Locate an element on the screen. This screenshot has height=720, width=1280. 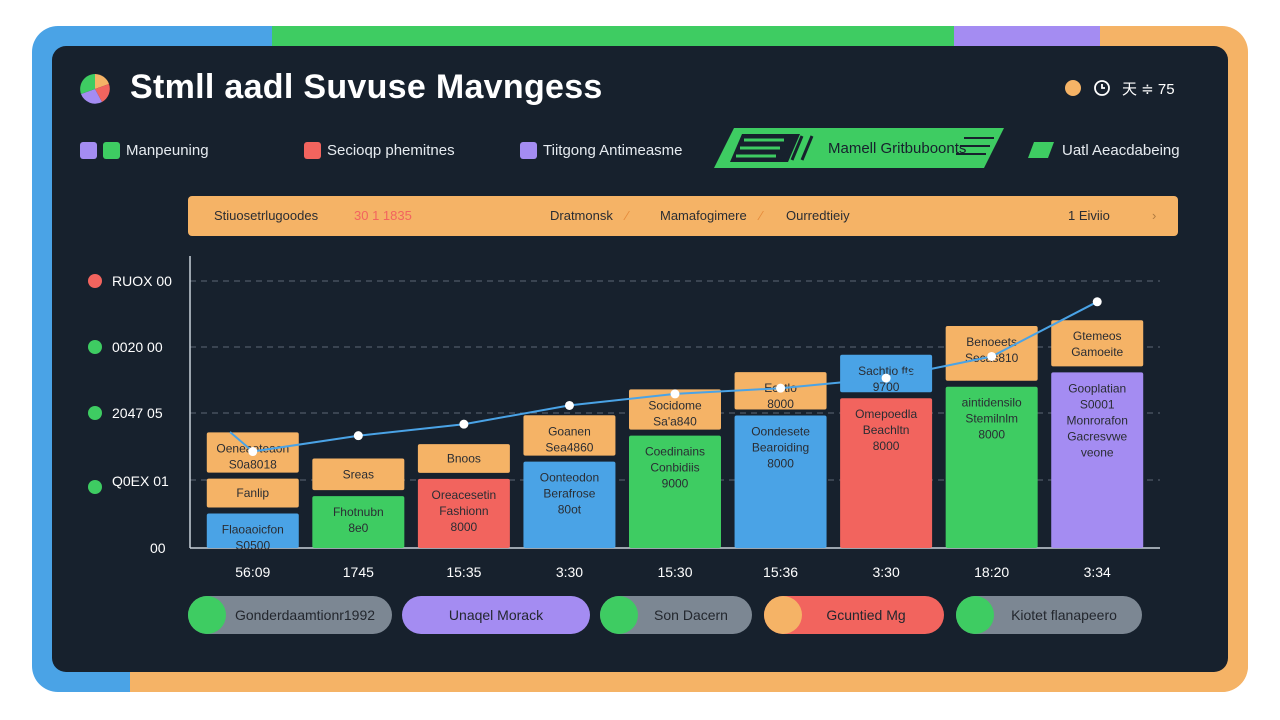
legend-highlight-banner is located at coordinates (859, 148).